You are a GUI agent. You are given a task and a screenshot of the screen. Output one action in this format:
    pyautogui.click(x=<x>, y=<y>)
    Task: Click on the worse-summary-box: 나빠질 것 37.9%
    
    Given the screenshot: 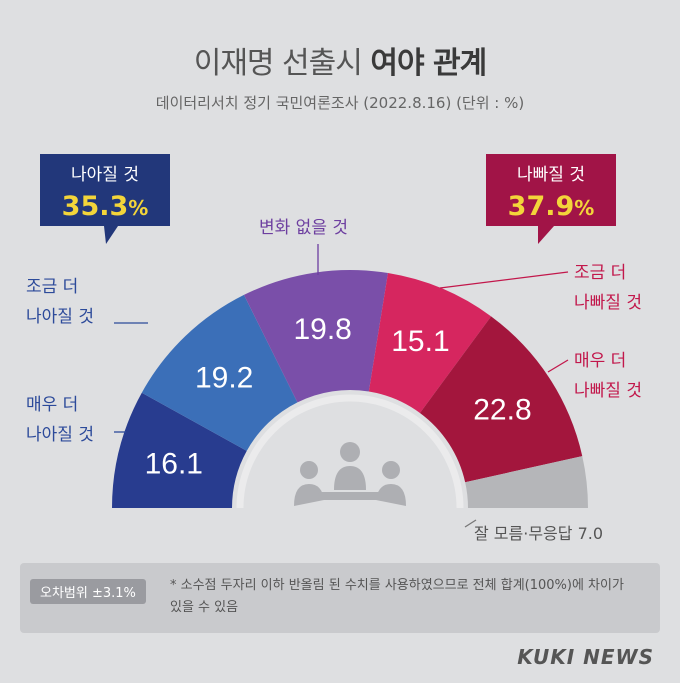 What is the action you would take?
    pyautogui.click(x=551, y=199)
    